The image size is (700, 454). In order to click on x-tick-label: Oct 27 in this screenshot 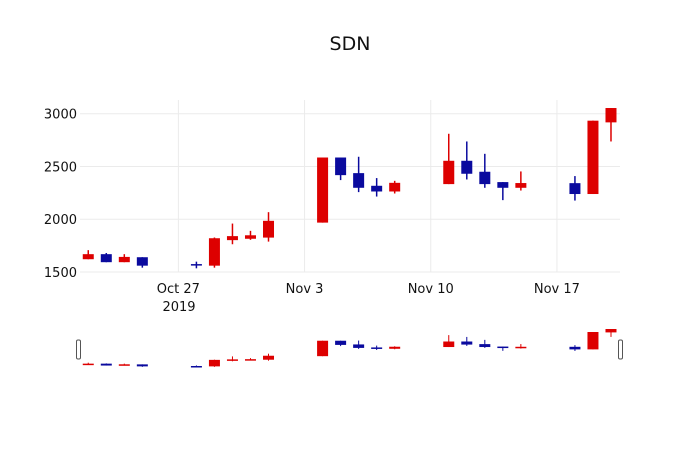, I will do `click(178, 289)`.